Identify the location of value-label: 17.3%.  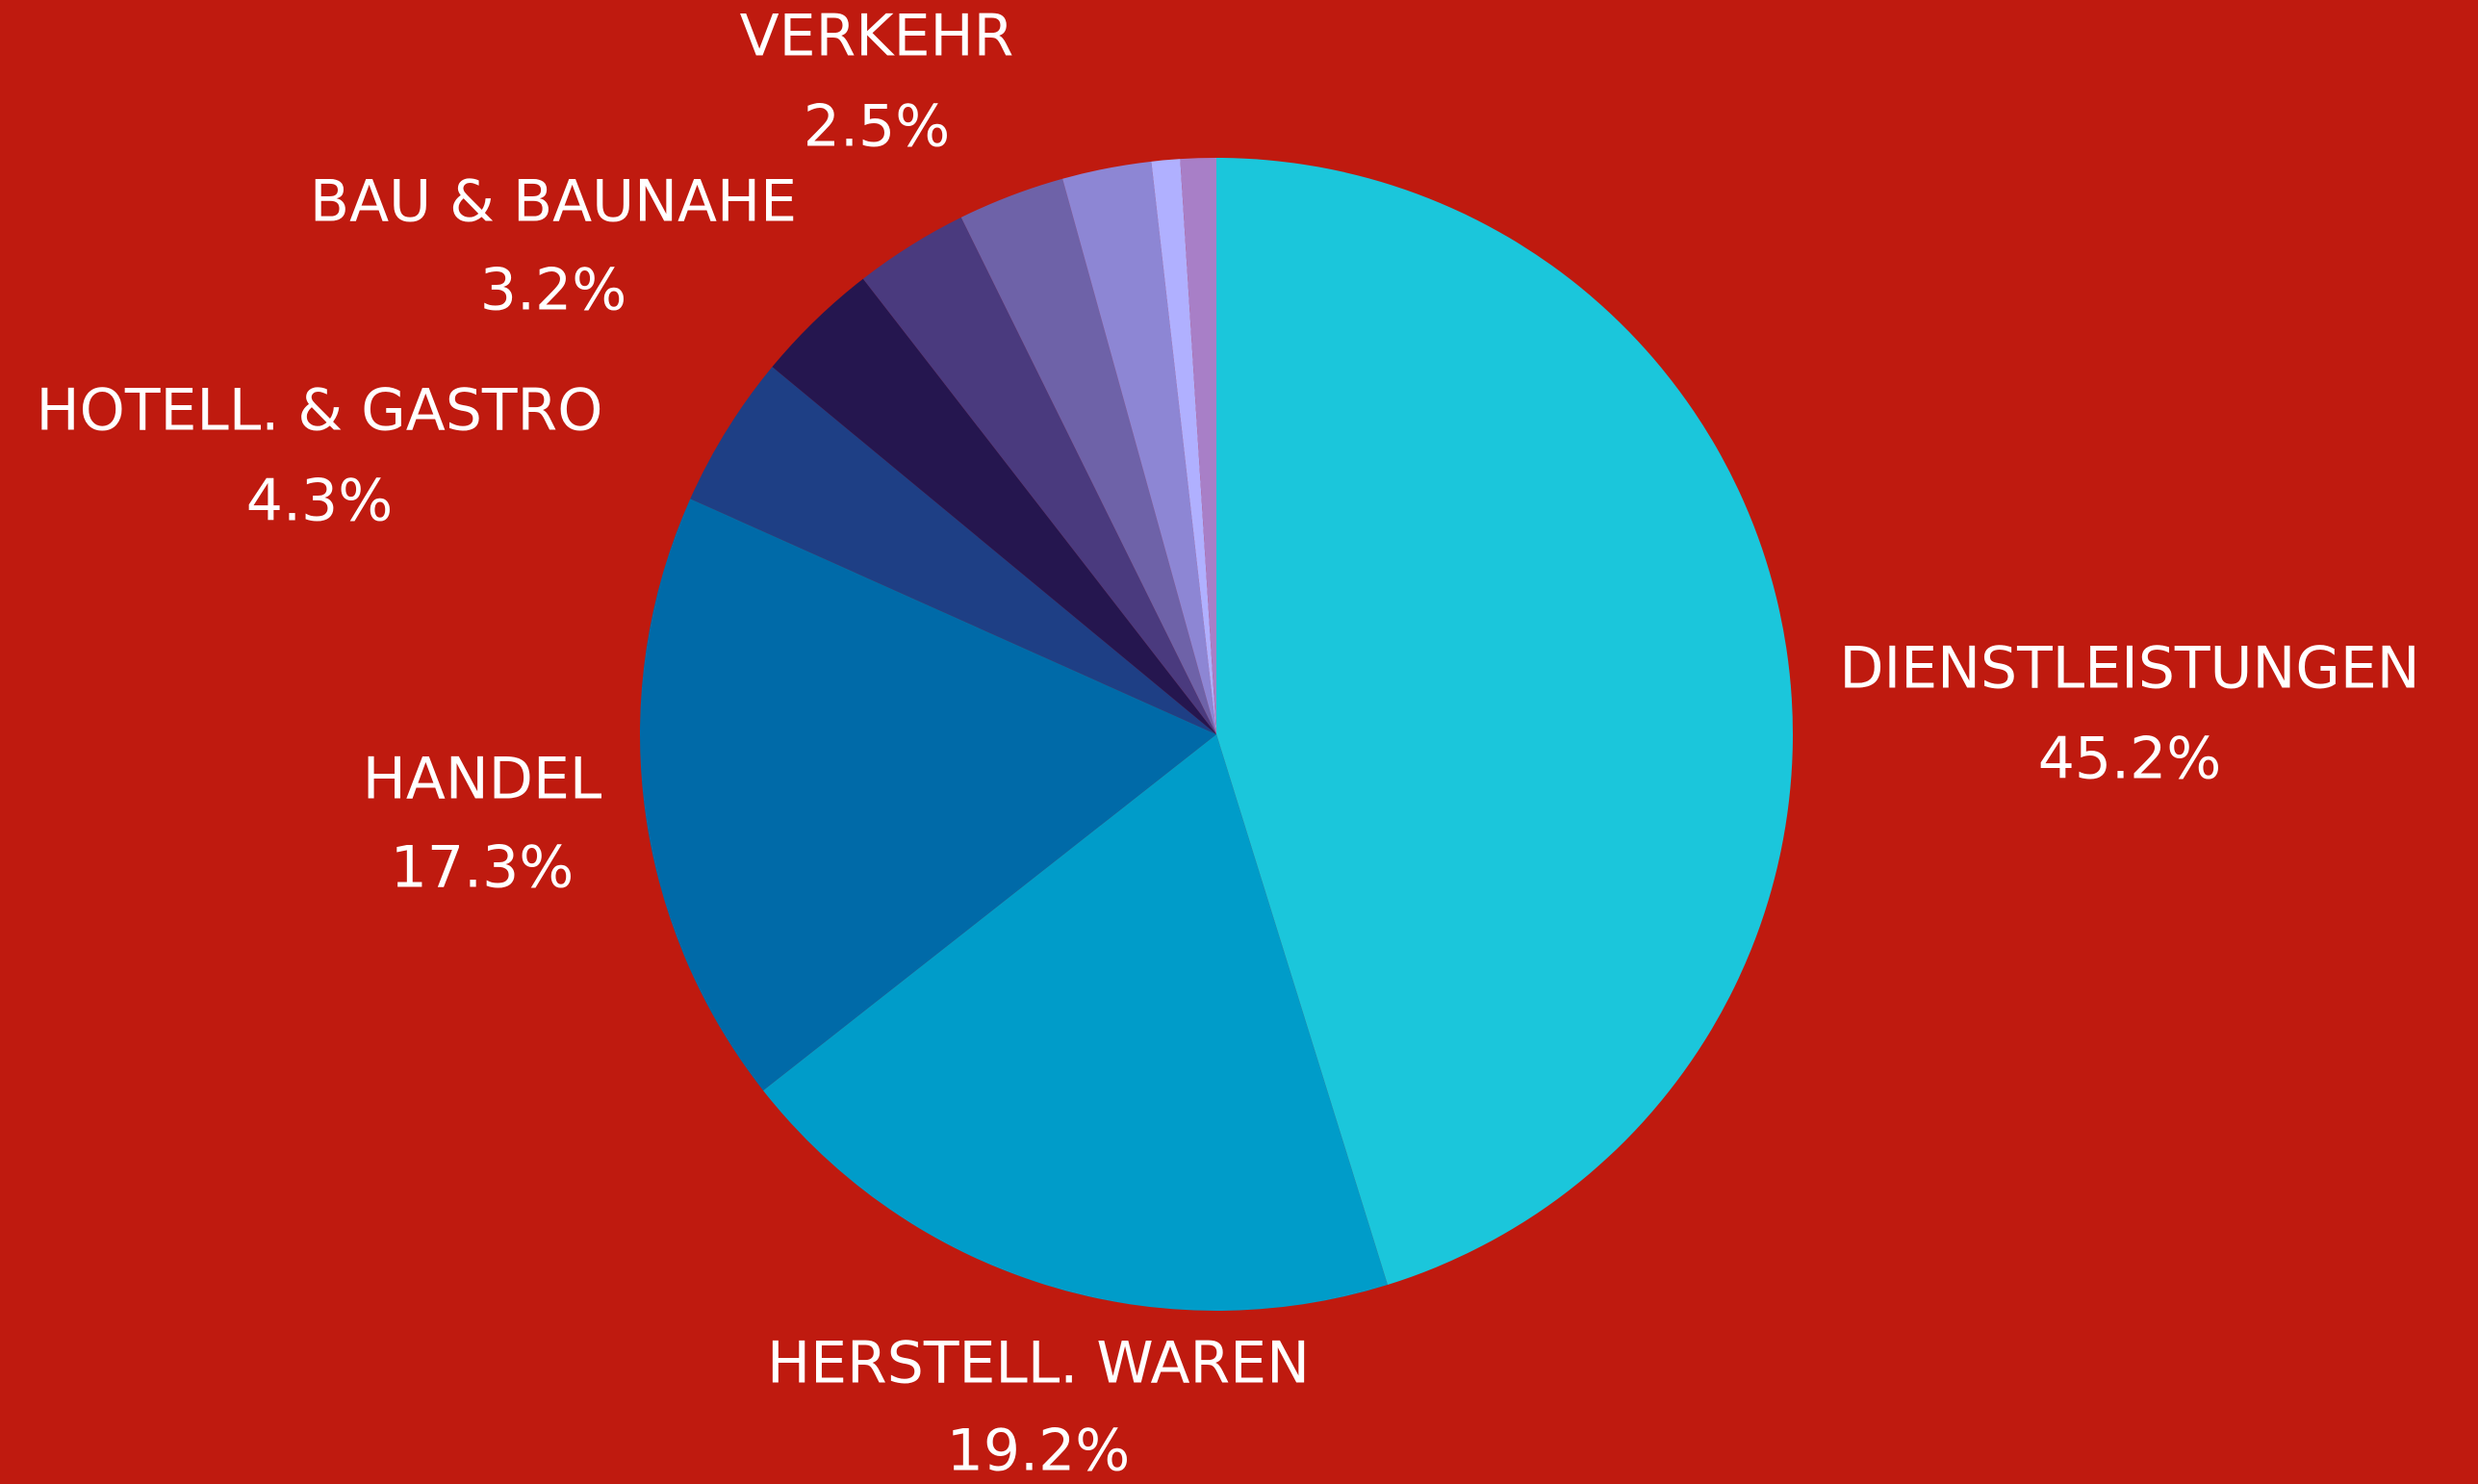
(483, 868).